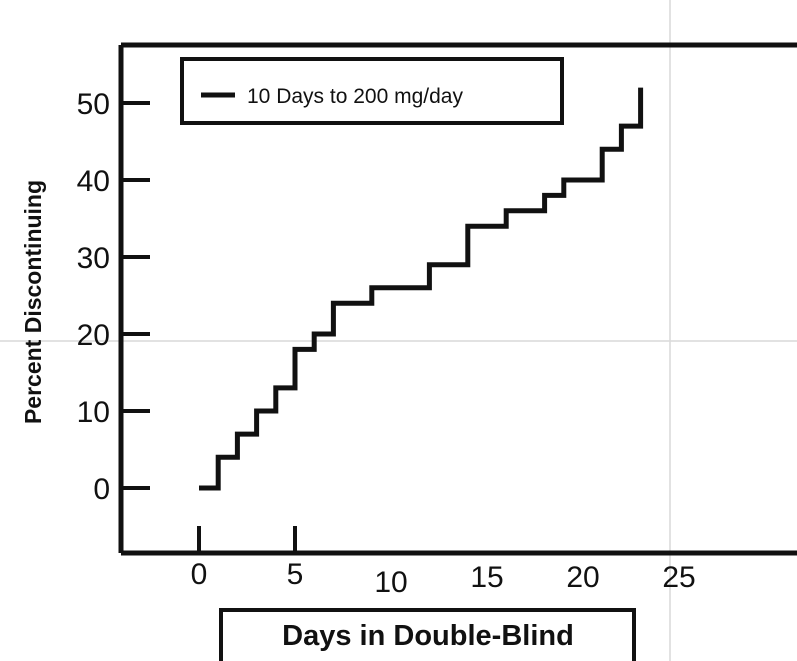  Describe the element at coordinates (443, 562) in the screenshot. I see `x-axis-ticks: 0 5 10 15 20 25` at that location.